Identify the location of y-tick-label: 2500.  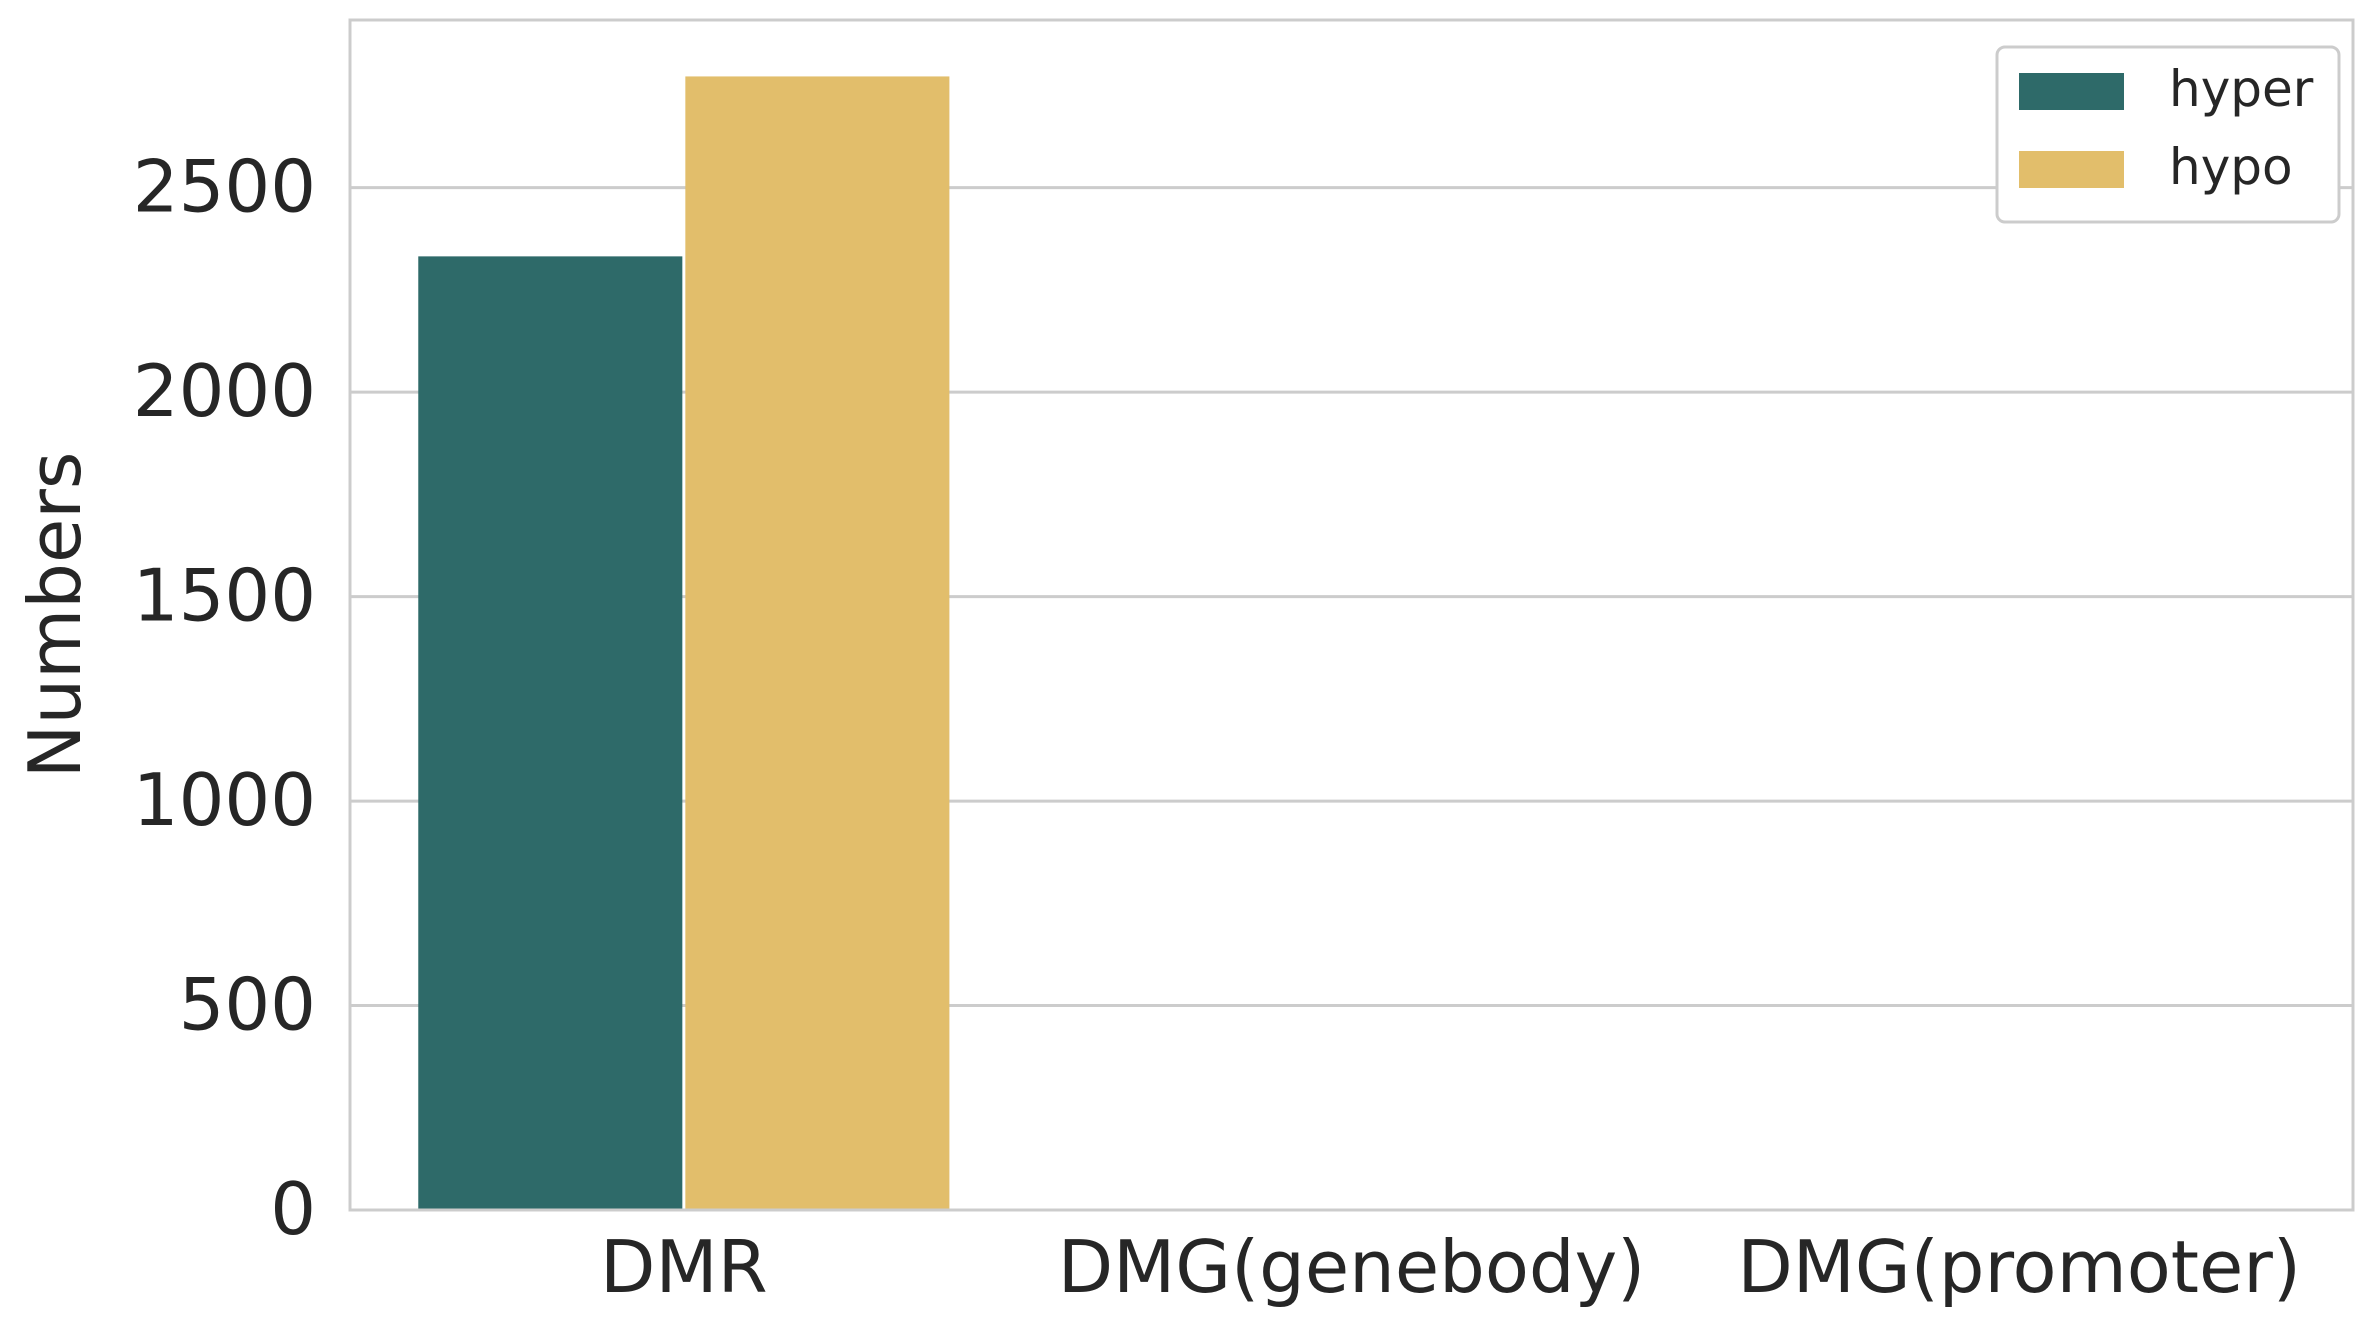
(224, 187).